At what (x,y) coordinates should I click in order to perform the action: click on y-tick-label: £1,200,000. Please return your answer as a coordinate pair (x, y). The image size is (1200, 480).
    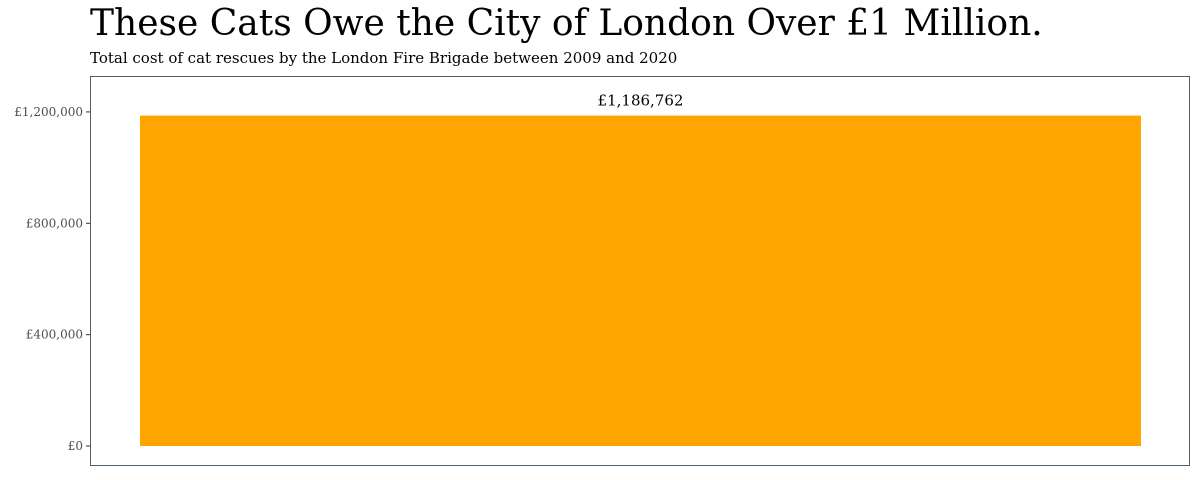
    Looking at the image, I should click on (48, 112).